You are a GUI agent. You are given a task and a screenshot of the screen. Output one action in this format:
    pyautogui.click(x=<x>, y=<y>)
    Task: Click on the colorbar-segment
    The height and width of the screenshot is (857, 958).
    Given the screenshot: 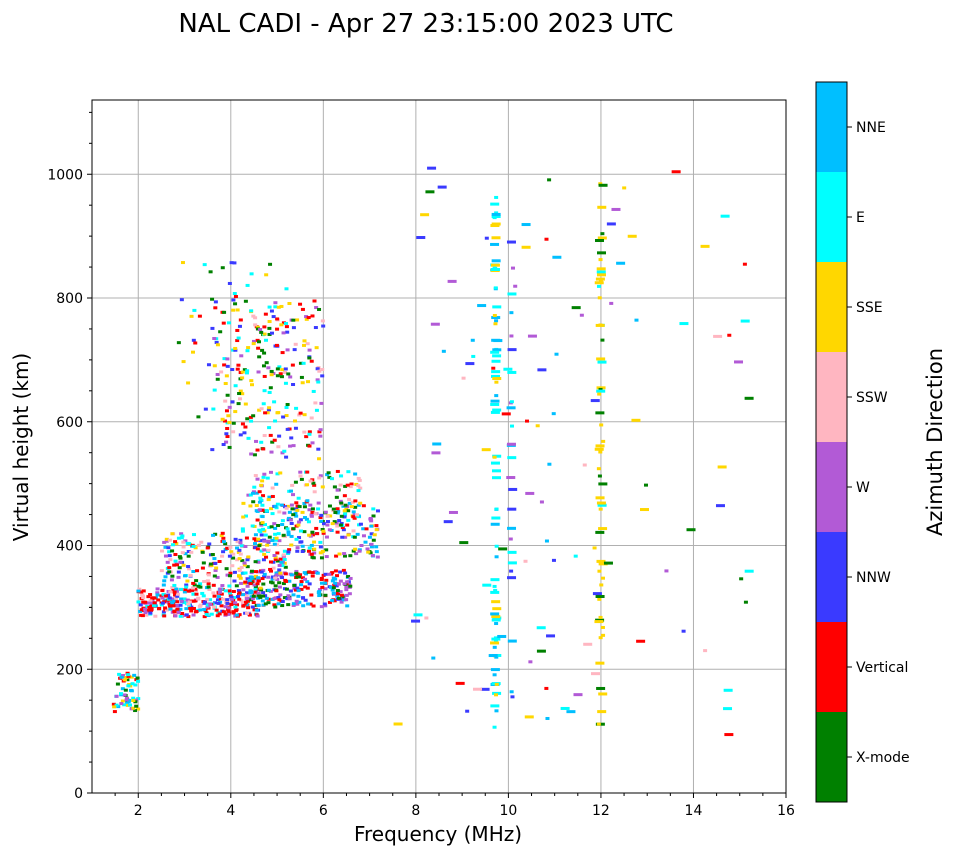 What is the action you would take?
    pyautogui.click(x=831, y=577)
    